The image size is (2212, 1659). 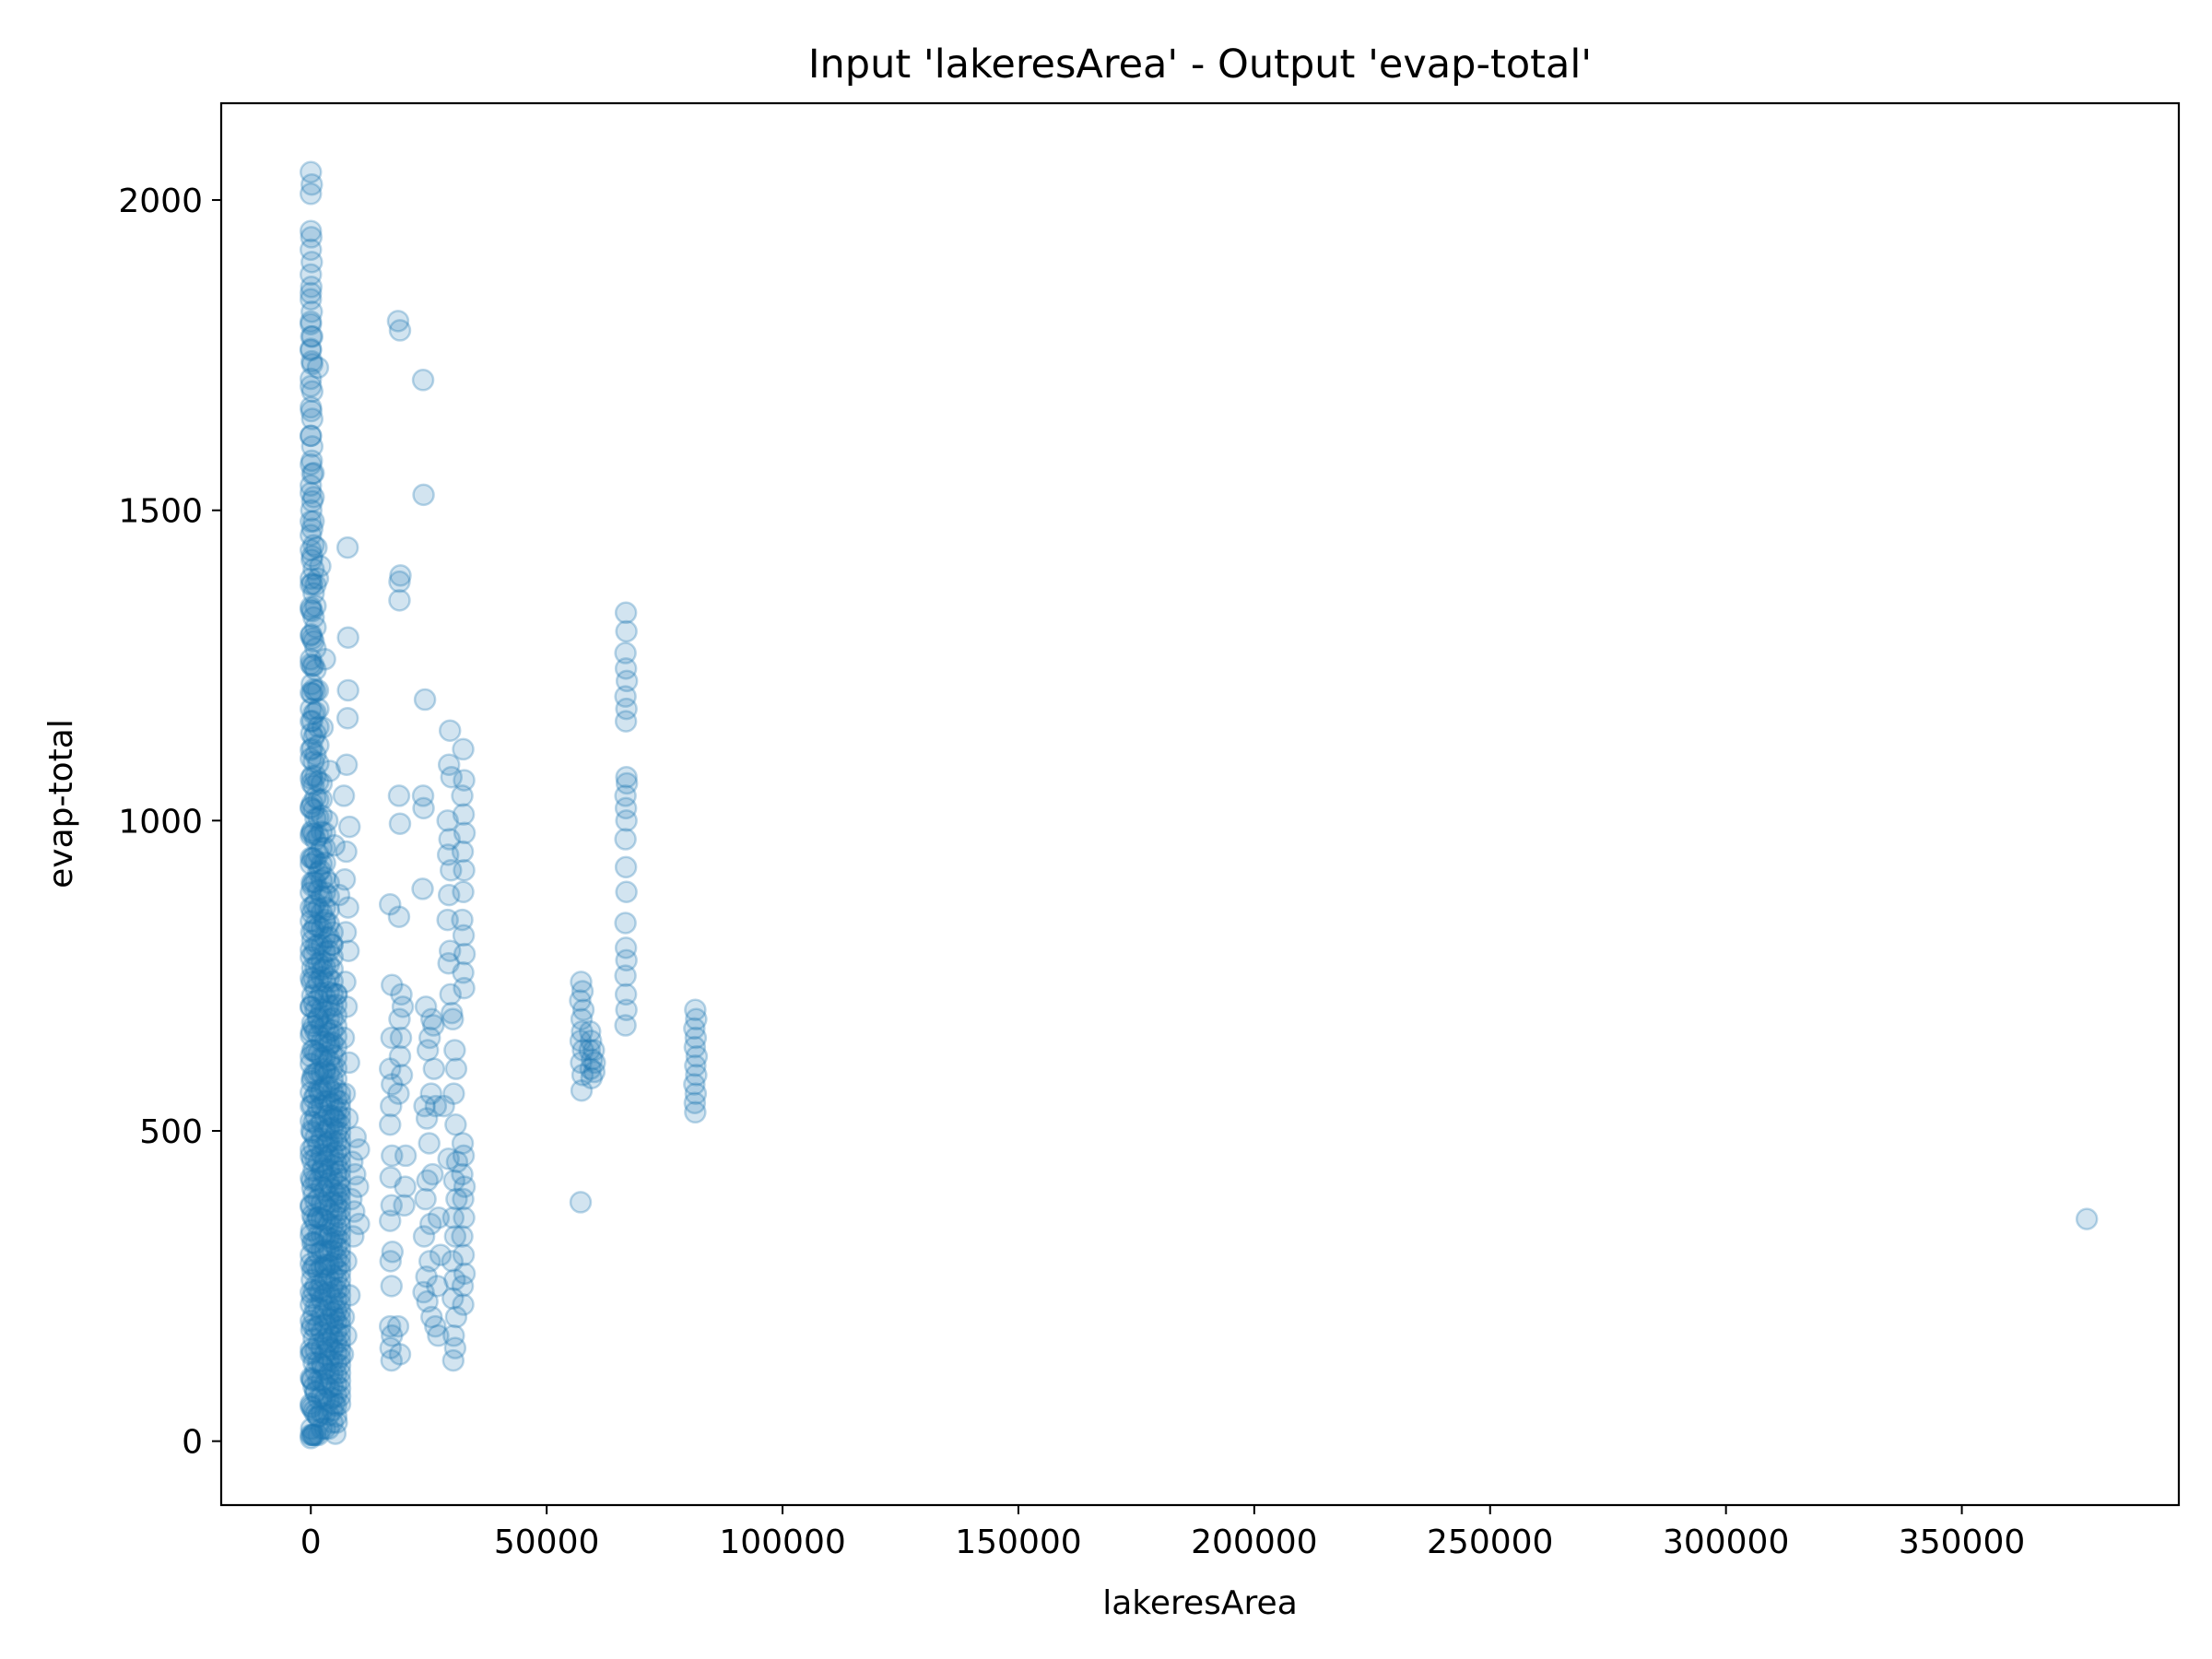 What do you see at coordinates (1200, 1603) in the screenshot?
I see `x-axis-title: lakeresArea` at bounding box center [1200, 1603].